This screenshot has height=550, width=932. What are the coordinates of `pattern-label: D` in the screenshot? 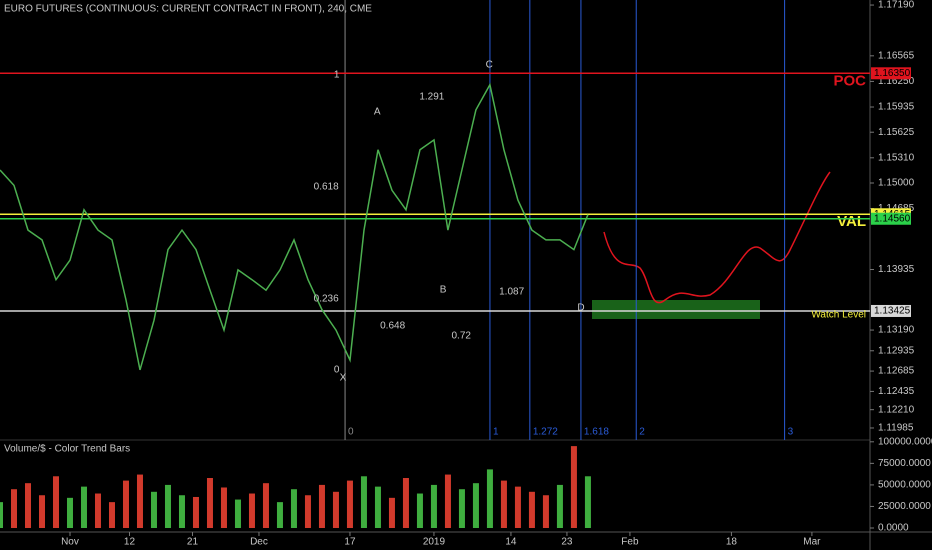 It's located at (580, 308).